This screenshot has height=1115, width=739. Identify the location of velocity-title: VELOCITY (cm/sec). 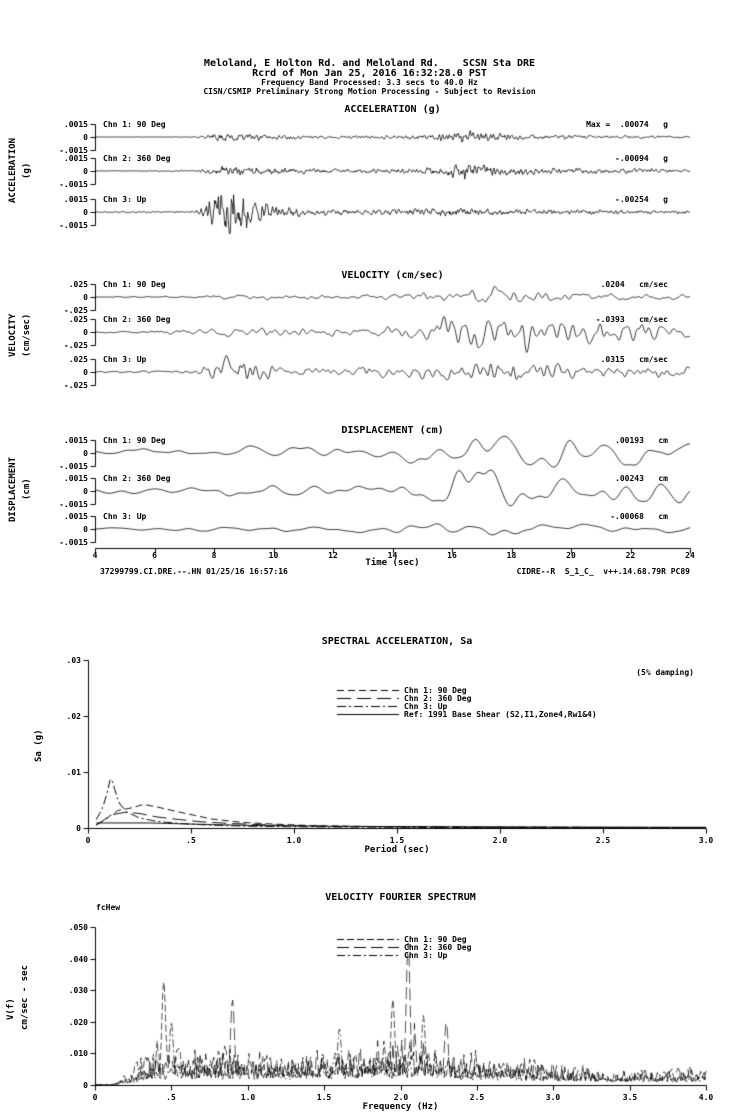
(392, 275).